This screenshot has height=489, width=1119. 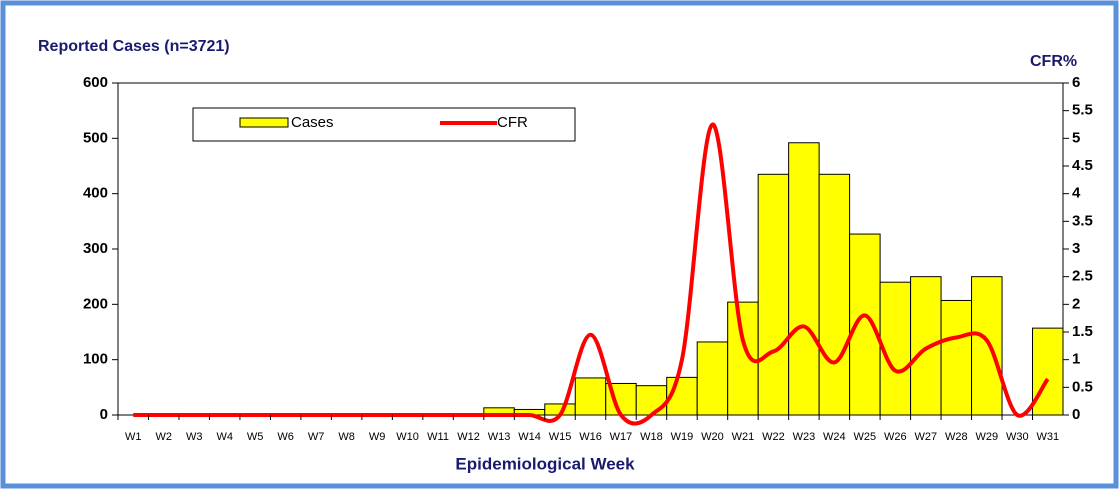 What do you see at coordinates (512, 122) in the screenshot?
I see `legend-label: CFR` at bounding box center [512, 122].